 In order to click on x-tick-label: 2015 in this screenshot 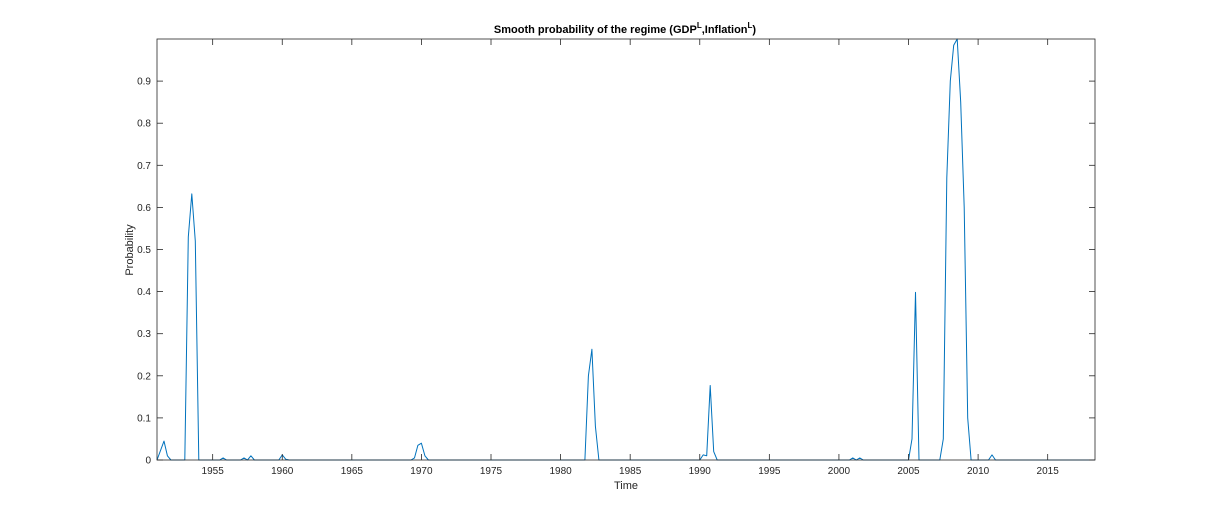, I will do `click(1048, 471)`.